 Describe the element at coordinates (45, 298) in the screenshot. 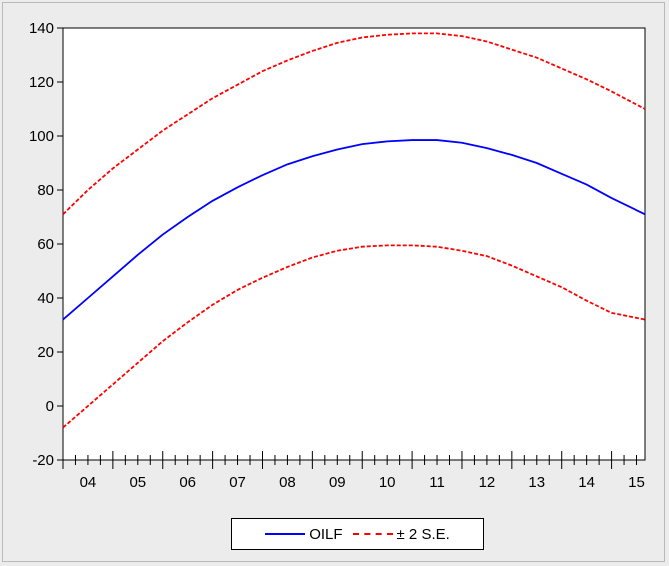

I see `y-tick-label: 40` at that location.